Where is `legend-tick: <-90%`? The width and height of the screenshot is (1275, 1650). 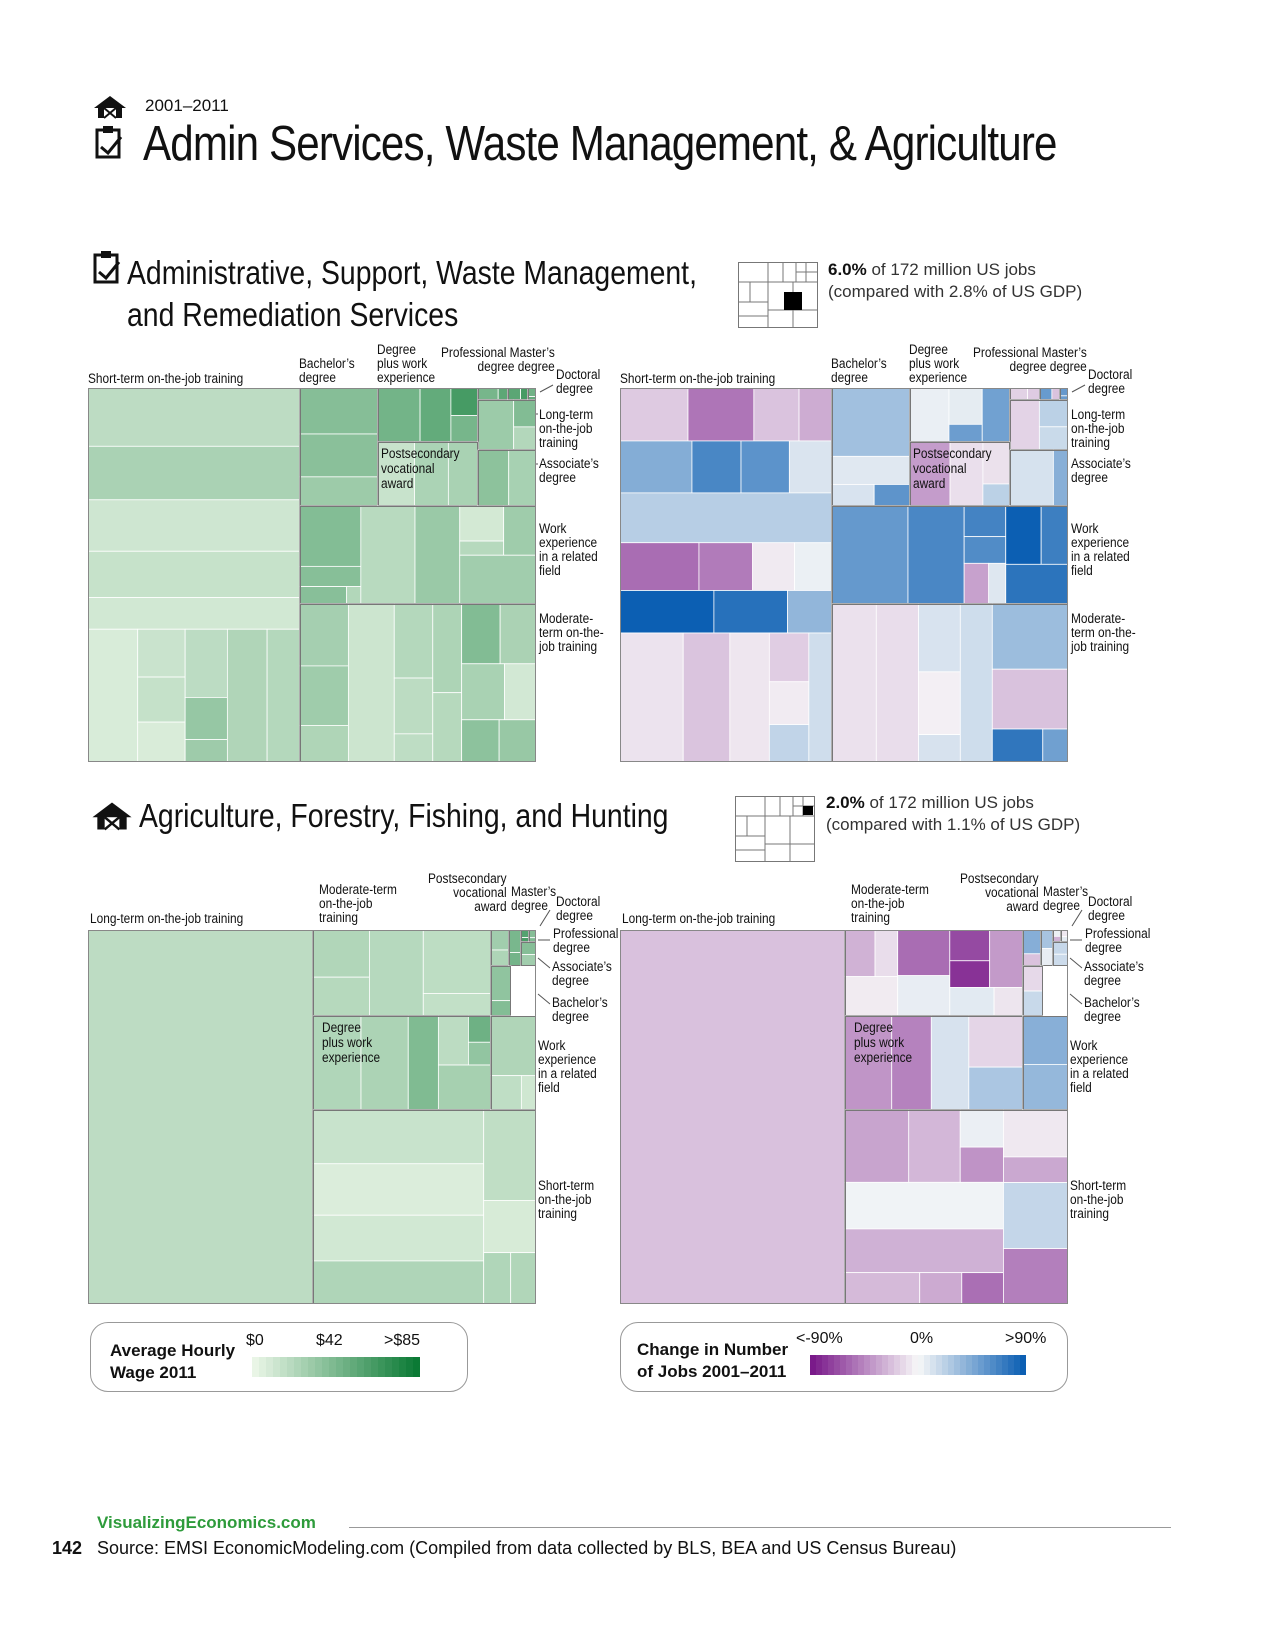
legend-tick: <-90% is located at coordinates (819, 1338).